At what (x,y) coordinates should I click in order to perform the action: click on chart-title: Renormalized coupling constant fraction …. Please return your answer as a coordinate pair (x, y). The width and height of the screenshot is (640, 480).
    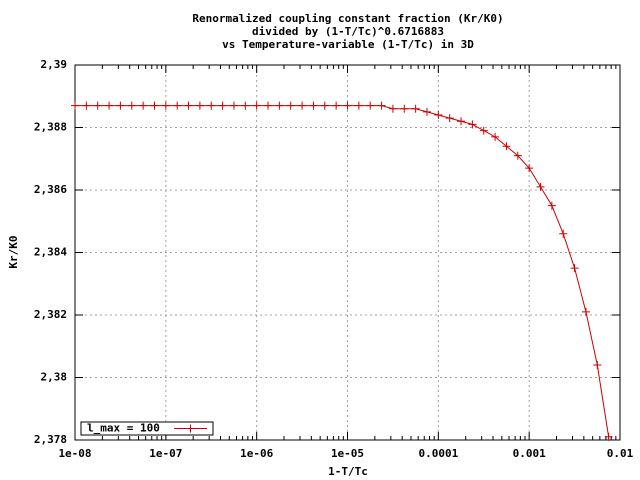
    Looking at the image, I should click on (347, 18).